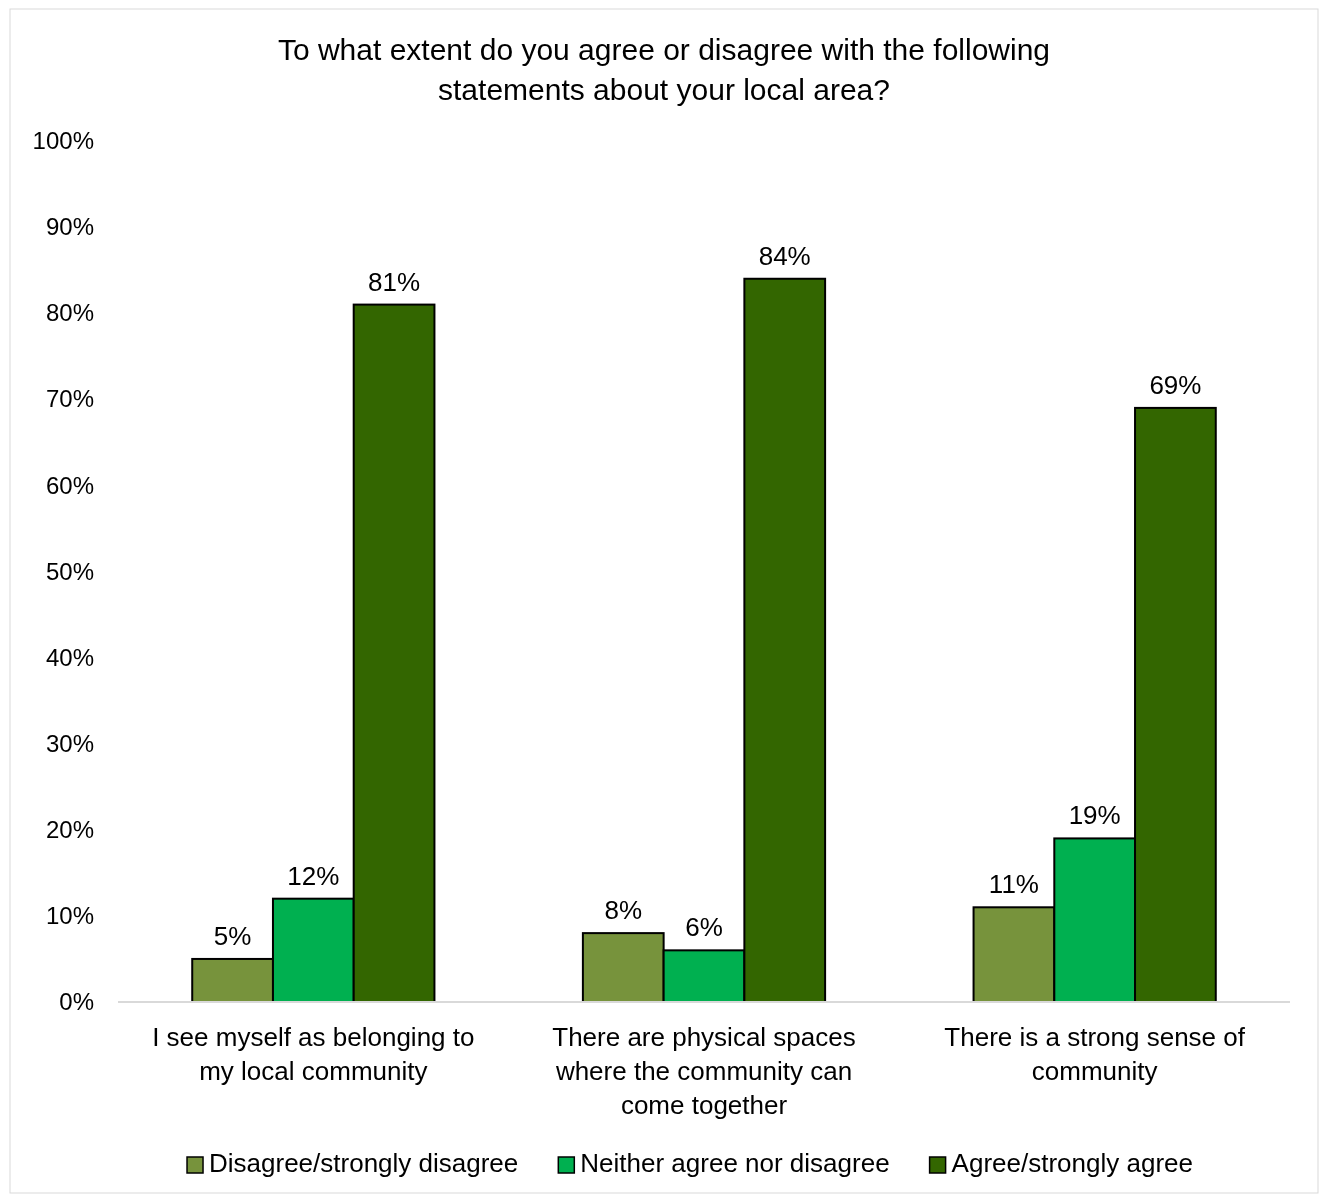 This screenshot has height=1196, width=1321. Describe the element at coordinates (1094, 815) in the screenshot. I see `text: 19%` at that location.